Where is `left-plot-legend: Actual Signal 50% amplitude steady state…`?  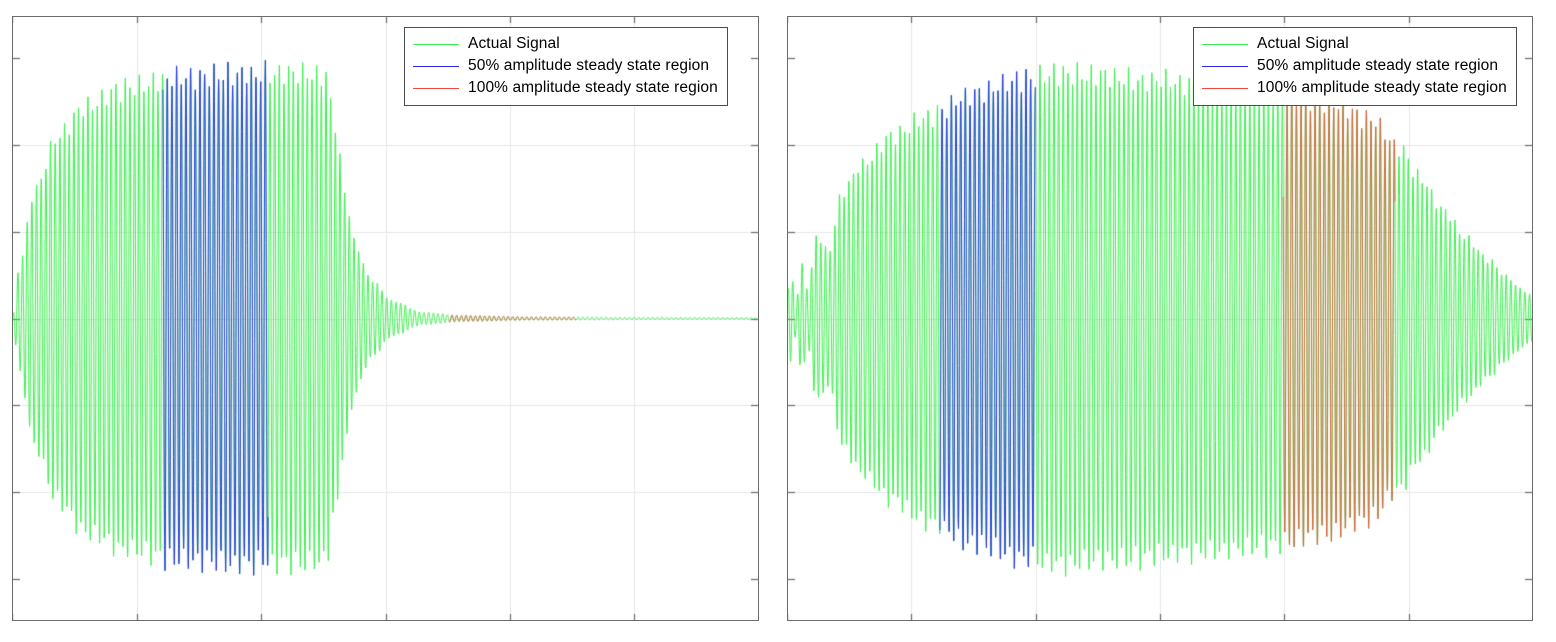 left-plot-legend: Actual Signal 50% amplitude steady state… is located at coordinates (566, 66).